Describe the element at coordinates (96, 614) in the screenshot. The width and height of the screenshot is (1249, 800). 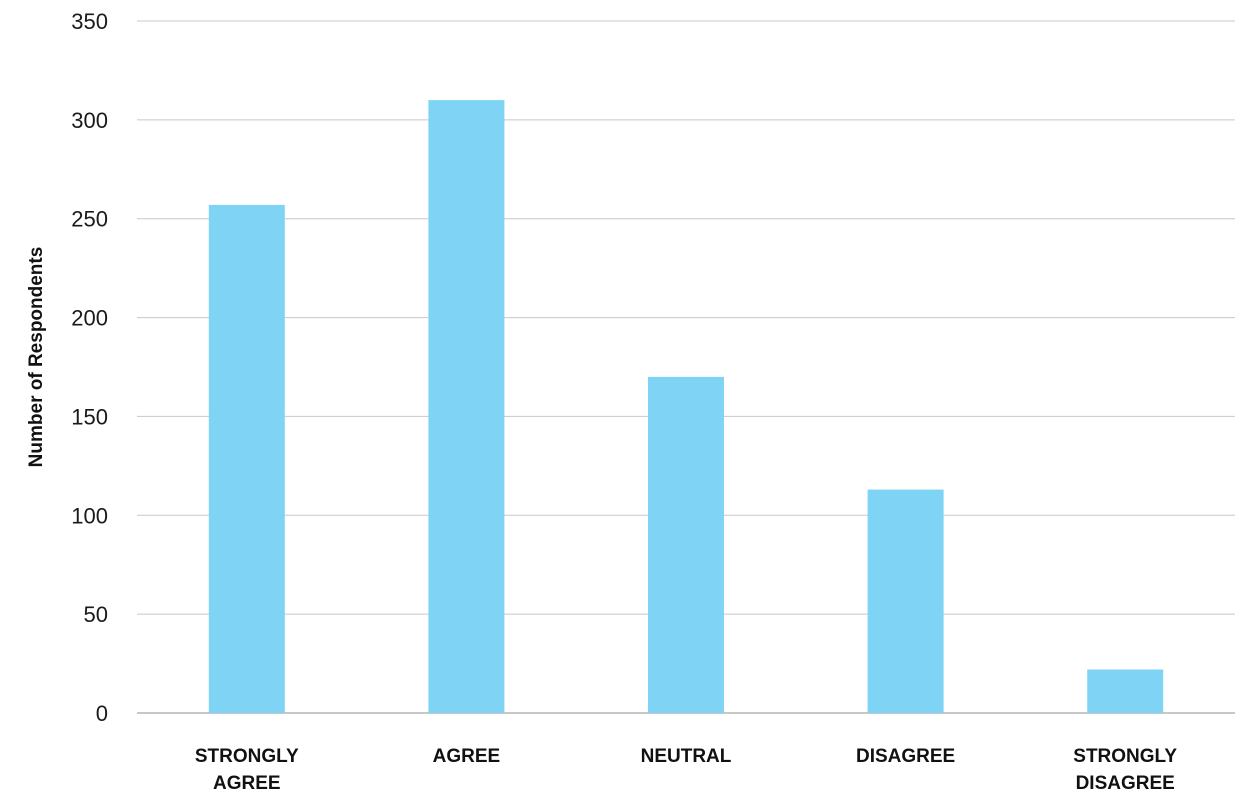
I see `y-tick-label-50: 50` at that location.